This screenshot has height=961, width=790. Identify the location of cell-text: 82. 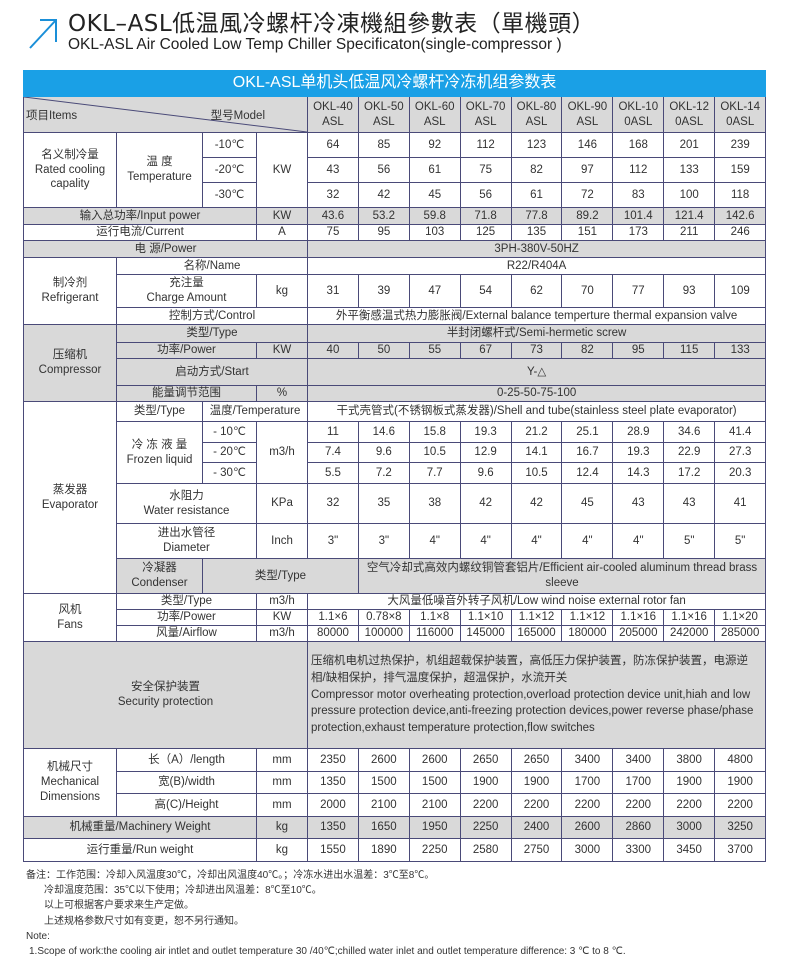
(536, 169).